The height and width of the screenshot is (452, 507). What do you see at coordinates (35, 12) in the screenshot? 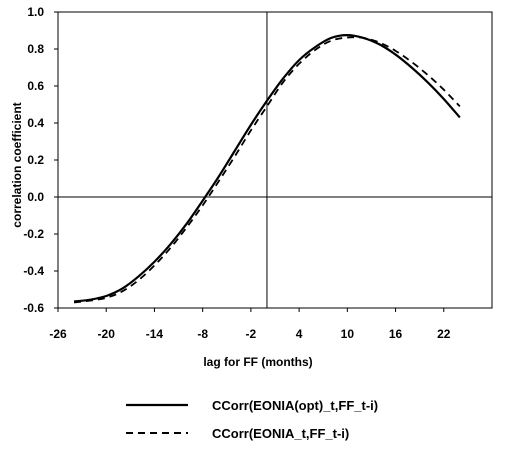
I see `y-tick-label: 1.0` at bounding box center [35, 12].